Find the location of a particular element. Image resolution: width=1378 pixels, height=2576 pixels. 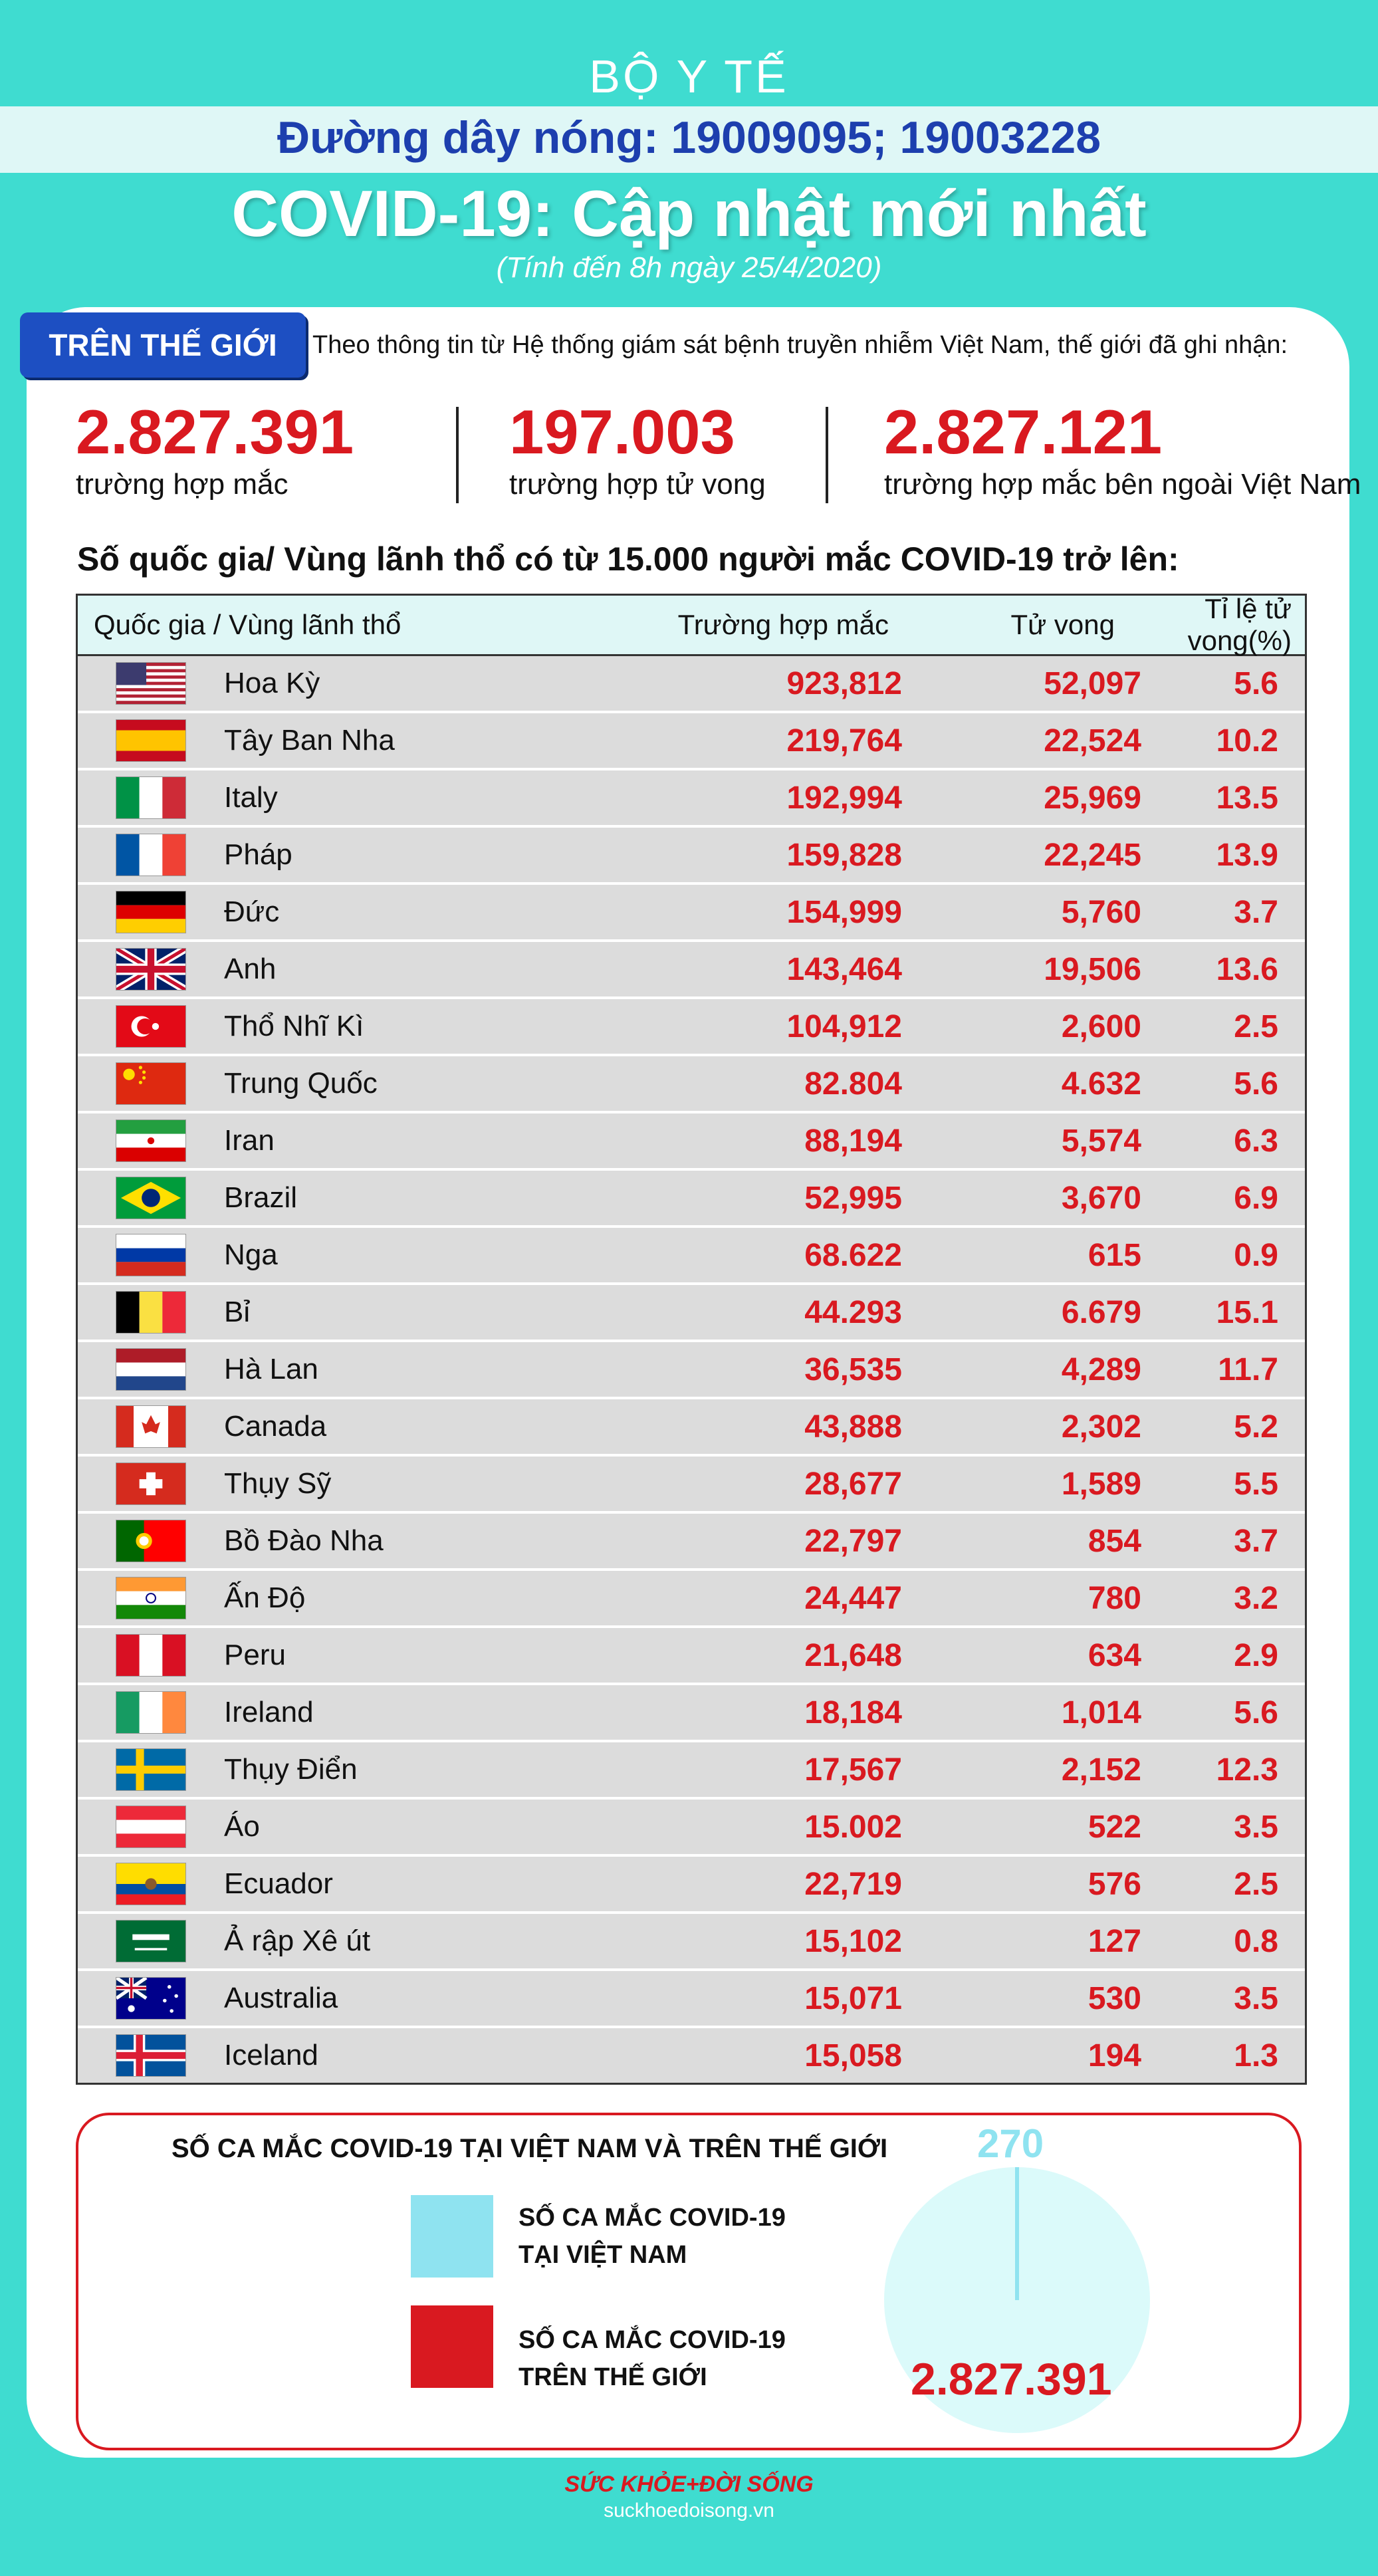

cases-value: 15,102 is located at coordinates (853, 1941).